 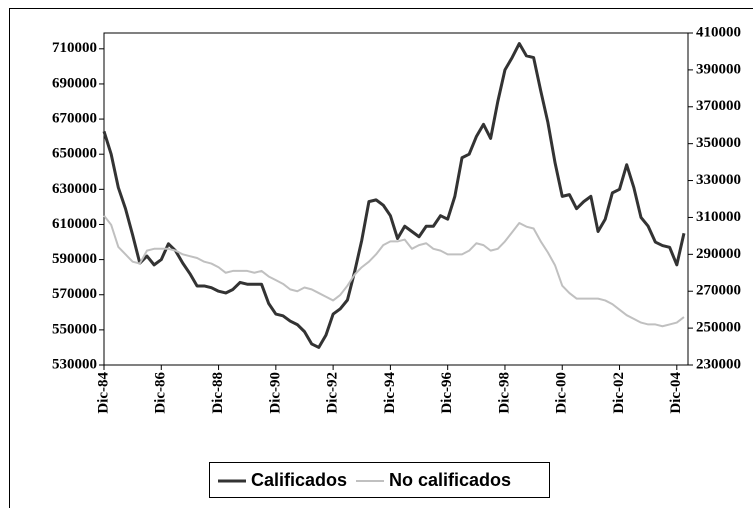 What do you see at coordinates (74, 48) in the screenshot?
I see `y-tick-label: 710000` at bounding box center [74, 48].